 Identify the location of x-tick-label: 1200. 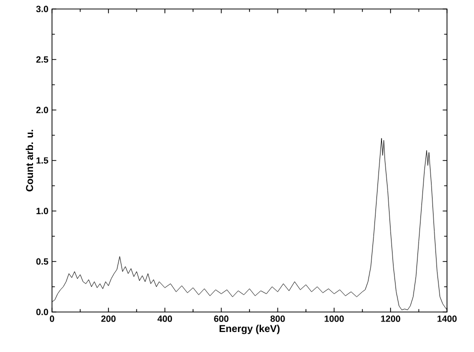
(390, 319).